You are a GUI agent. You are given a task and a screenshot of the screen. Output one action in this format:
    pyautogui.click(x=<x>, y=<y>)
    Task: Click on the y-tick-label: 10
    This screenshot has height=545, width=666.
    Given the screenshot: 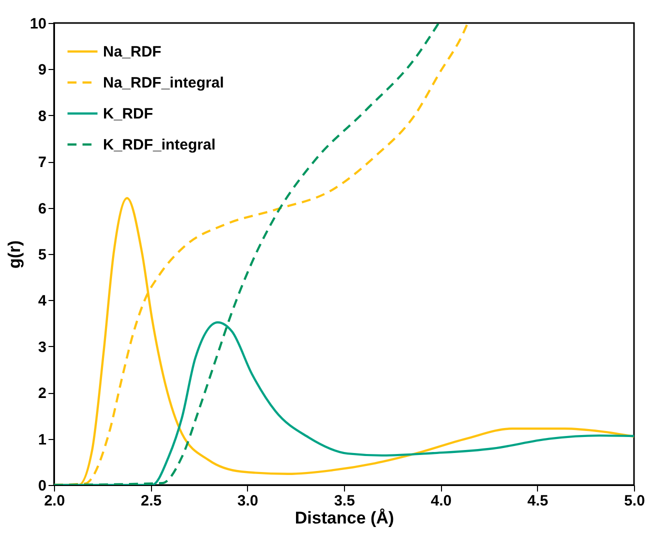 What is the action you would take?
    pyautogui.click(x=38, y=24)
    